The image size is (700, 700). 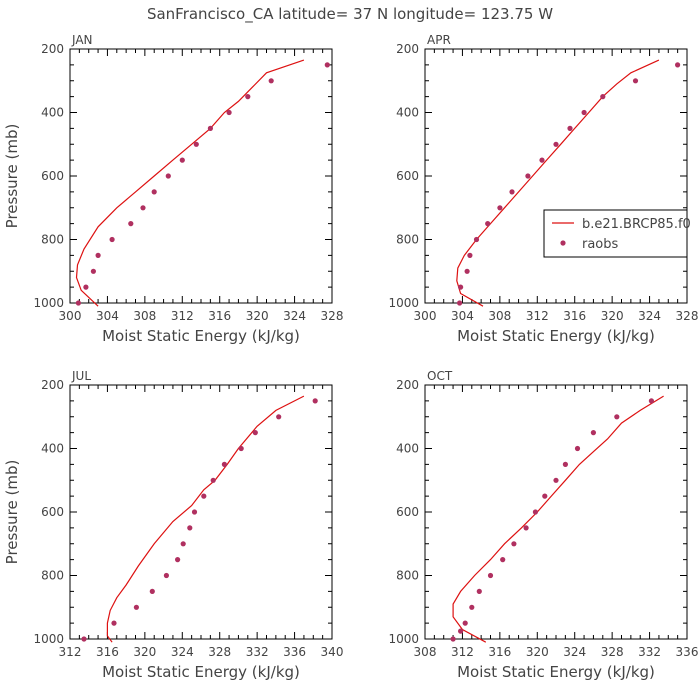 I want to click on plot-frame-oct, so click(x=556, y=512).